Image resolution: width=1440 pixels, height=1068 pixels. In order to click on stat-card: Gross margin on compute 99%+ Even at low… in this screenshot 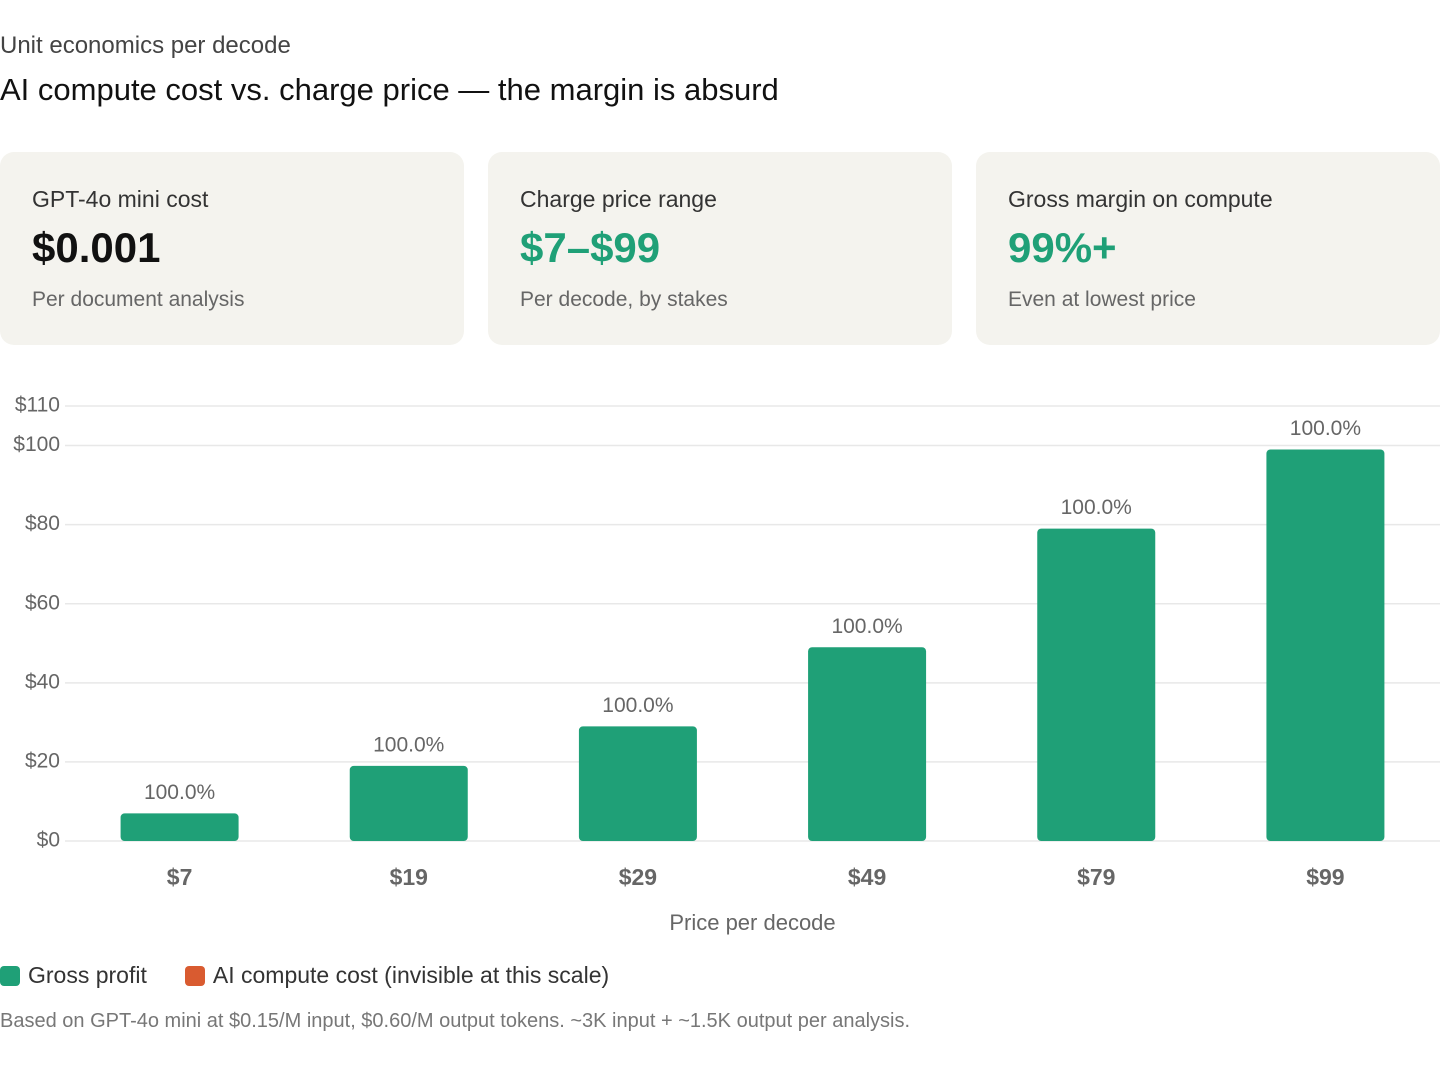, I will do `click(1208, 248)`.